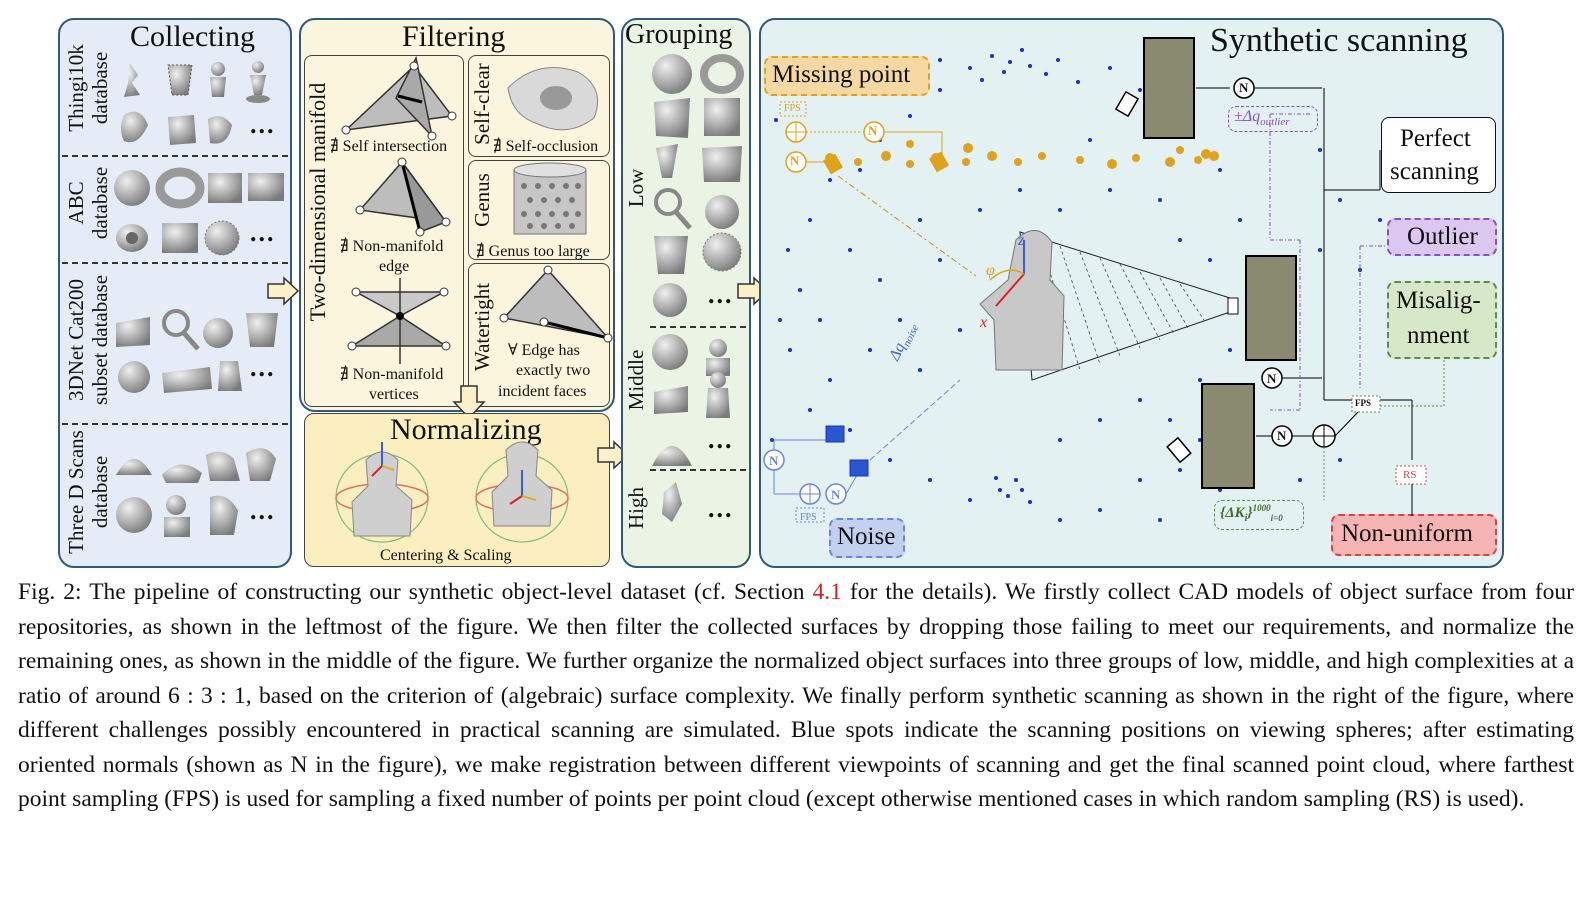 The width and height of the screenshot is (1593, 905). Describe the element at coordinates (792, 108) in the screenshot. I see `missing-fps-label: FPS` at that location.